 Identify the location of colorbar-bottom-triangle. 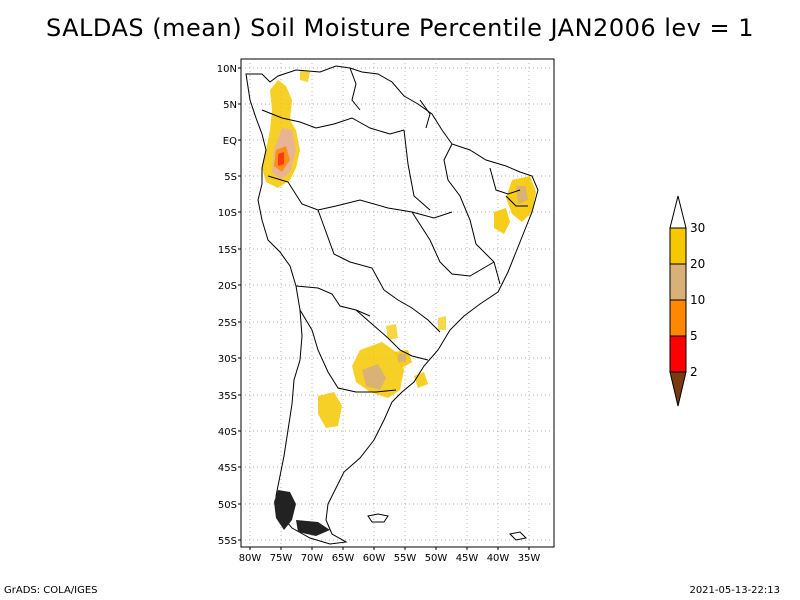
(678, 389).